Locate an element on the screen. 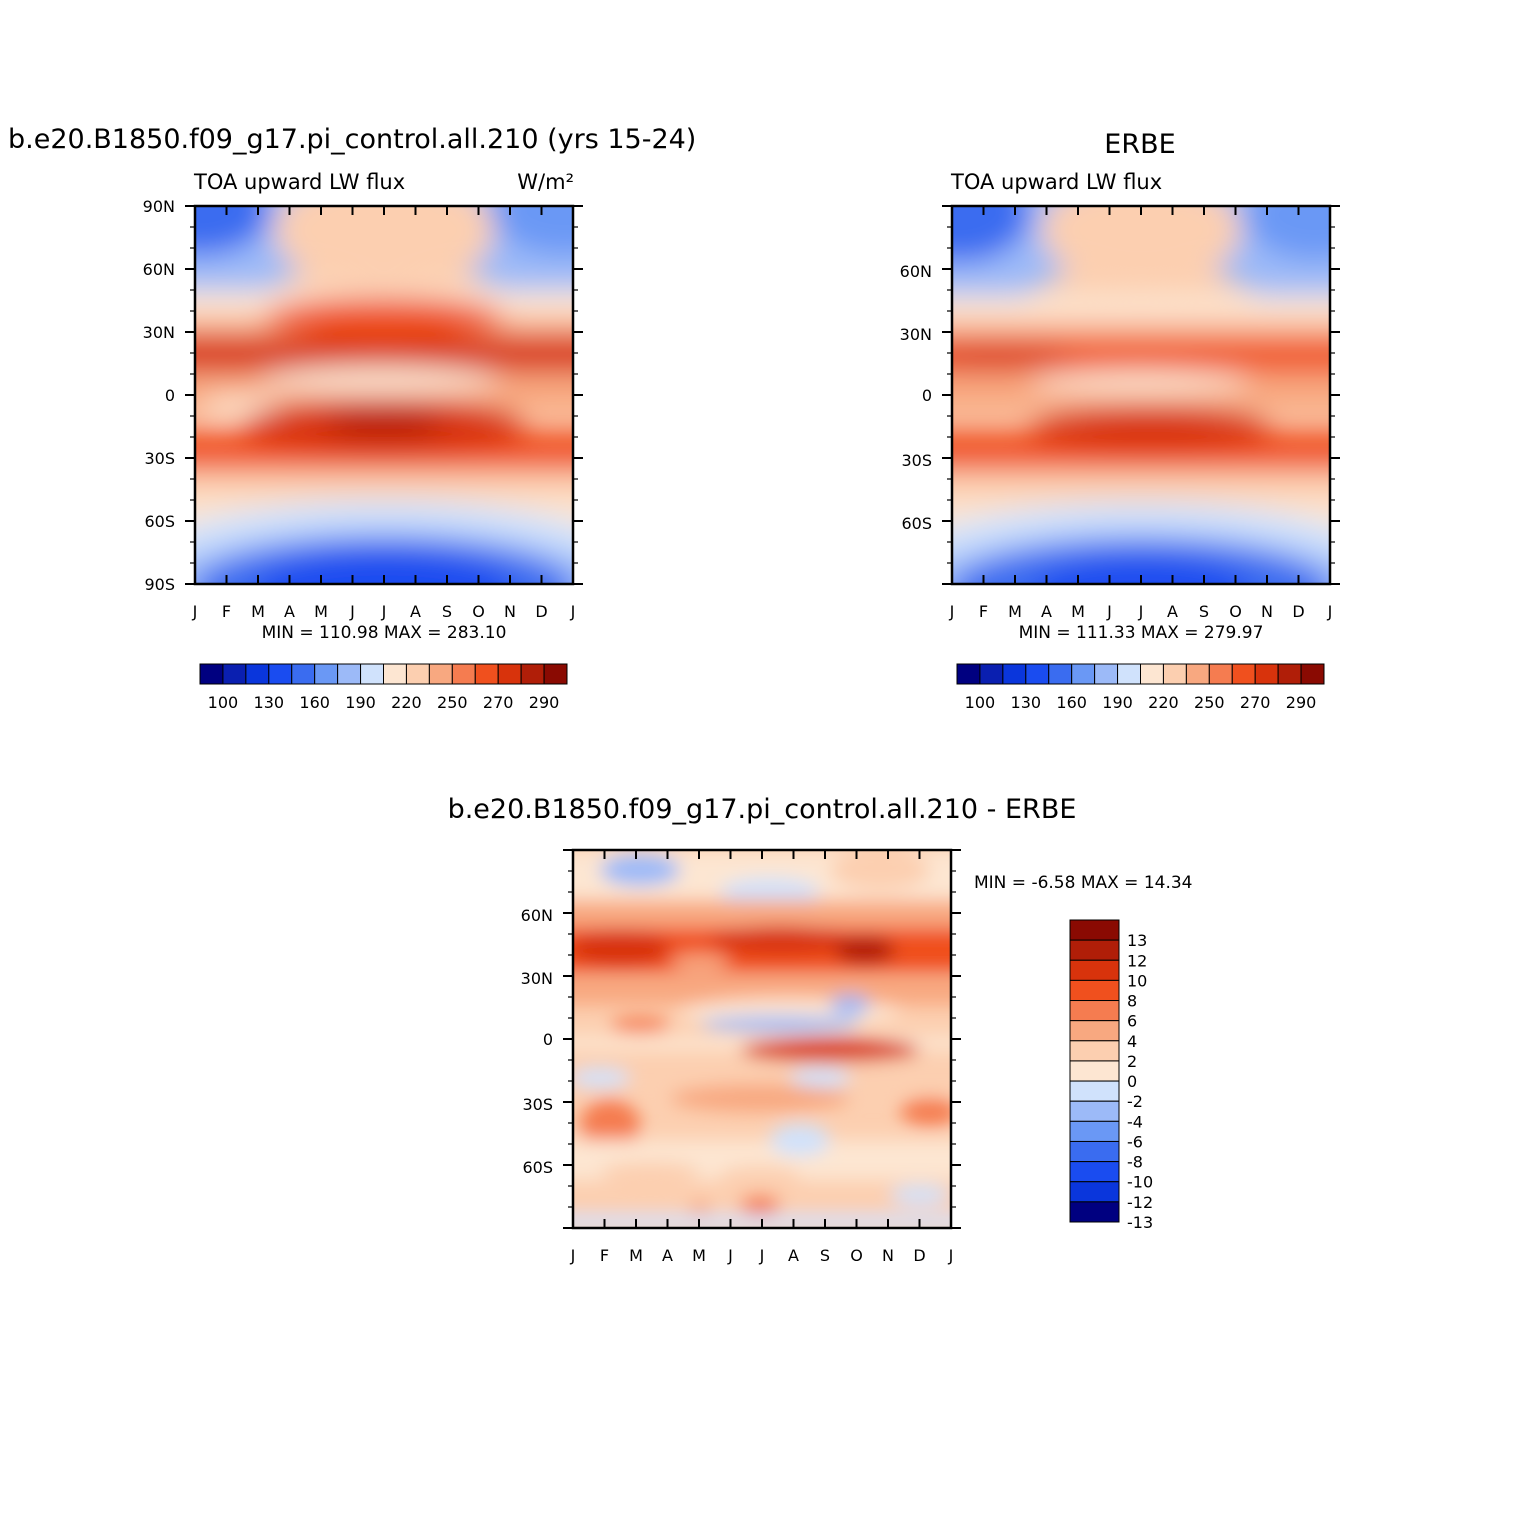 This screenshot has height=1524, width=1524. colorbar-label: 10 is located at coordinates (1137, 980).